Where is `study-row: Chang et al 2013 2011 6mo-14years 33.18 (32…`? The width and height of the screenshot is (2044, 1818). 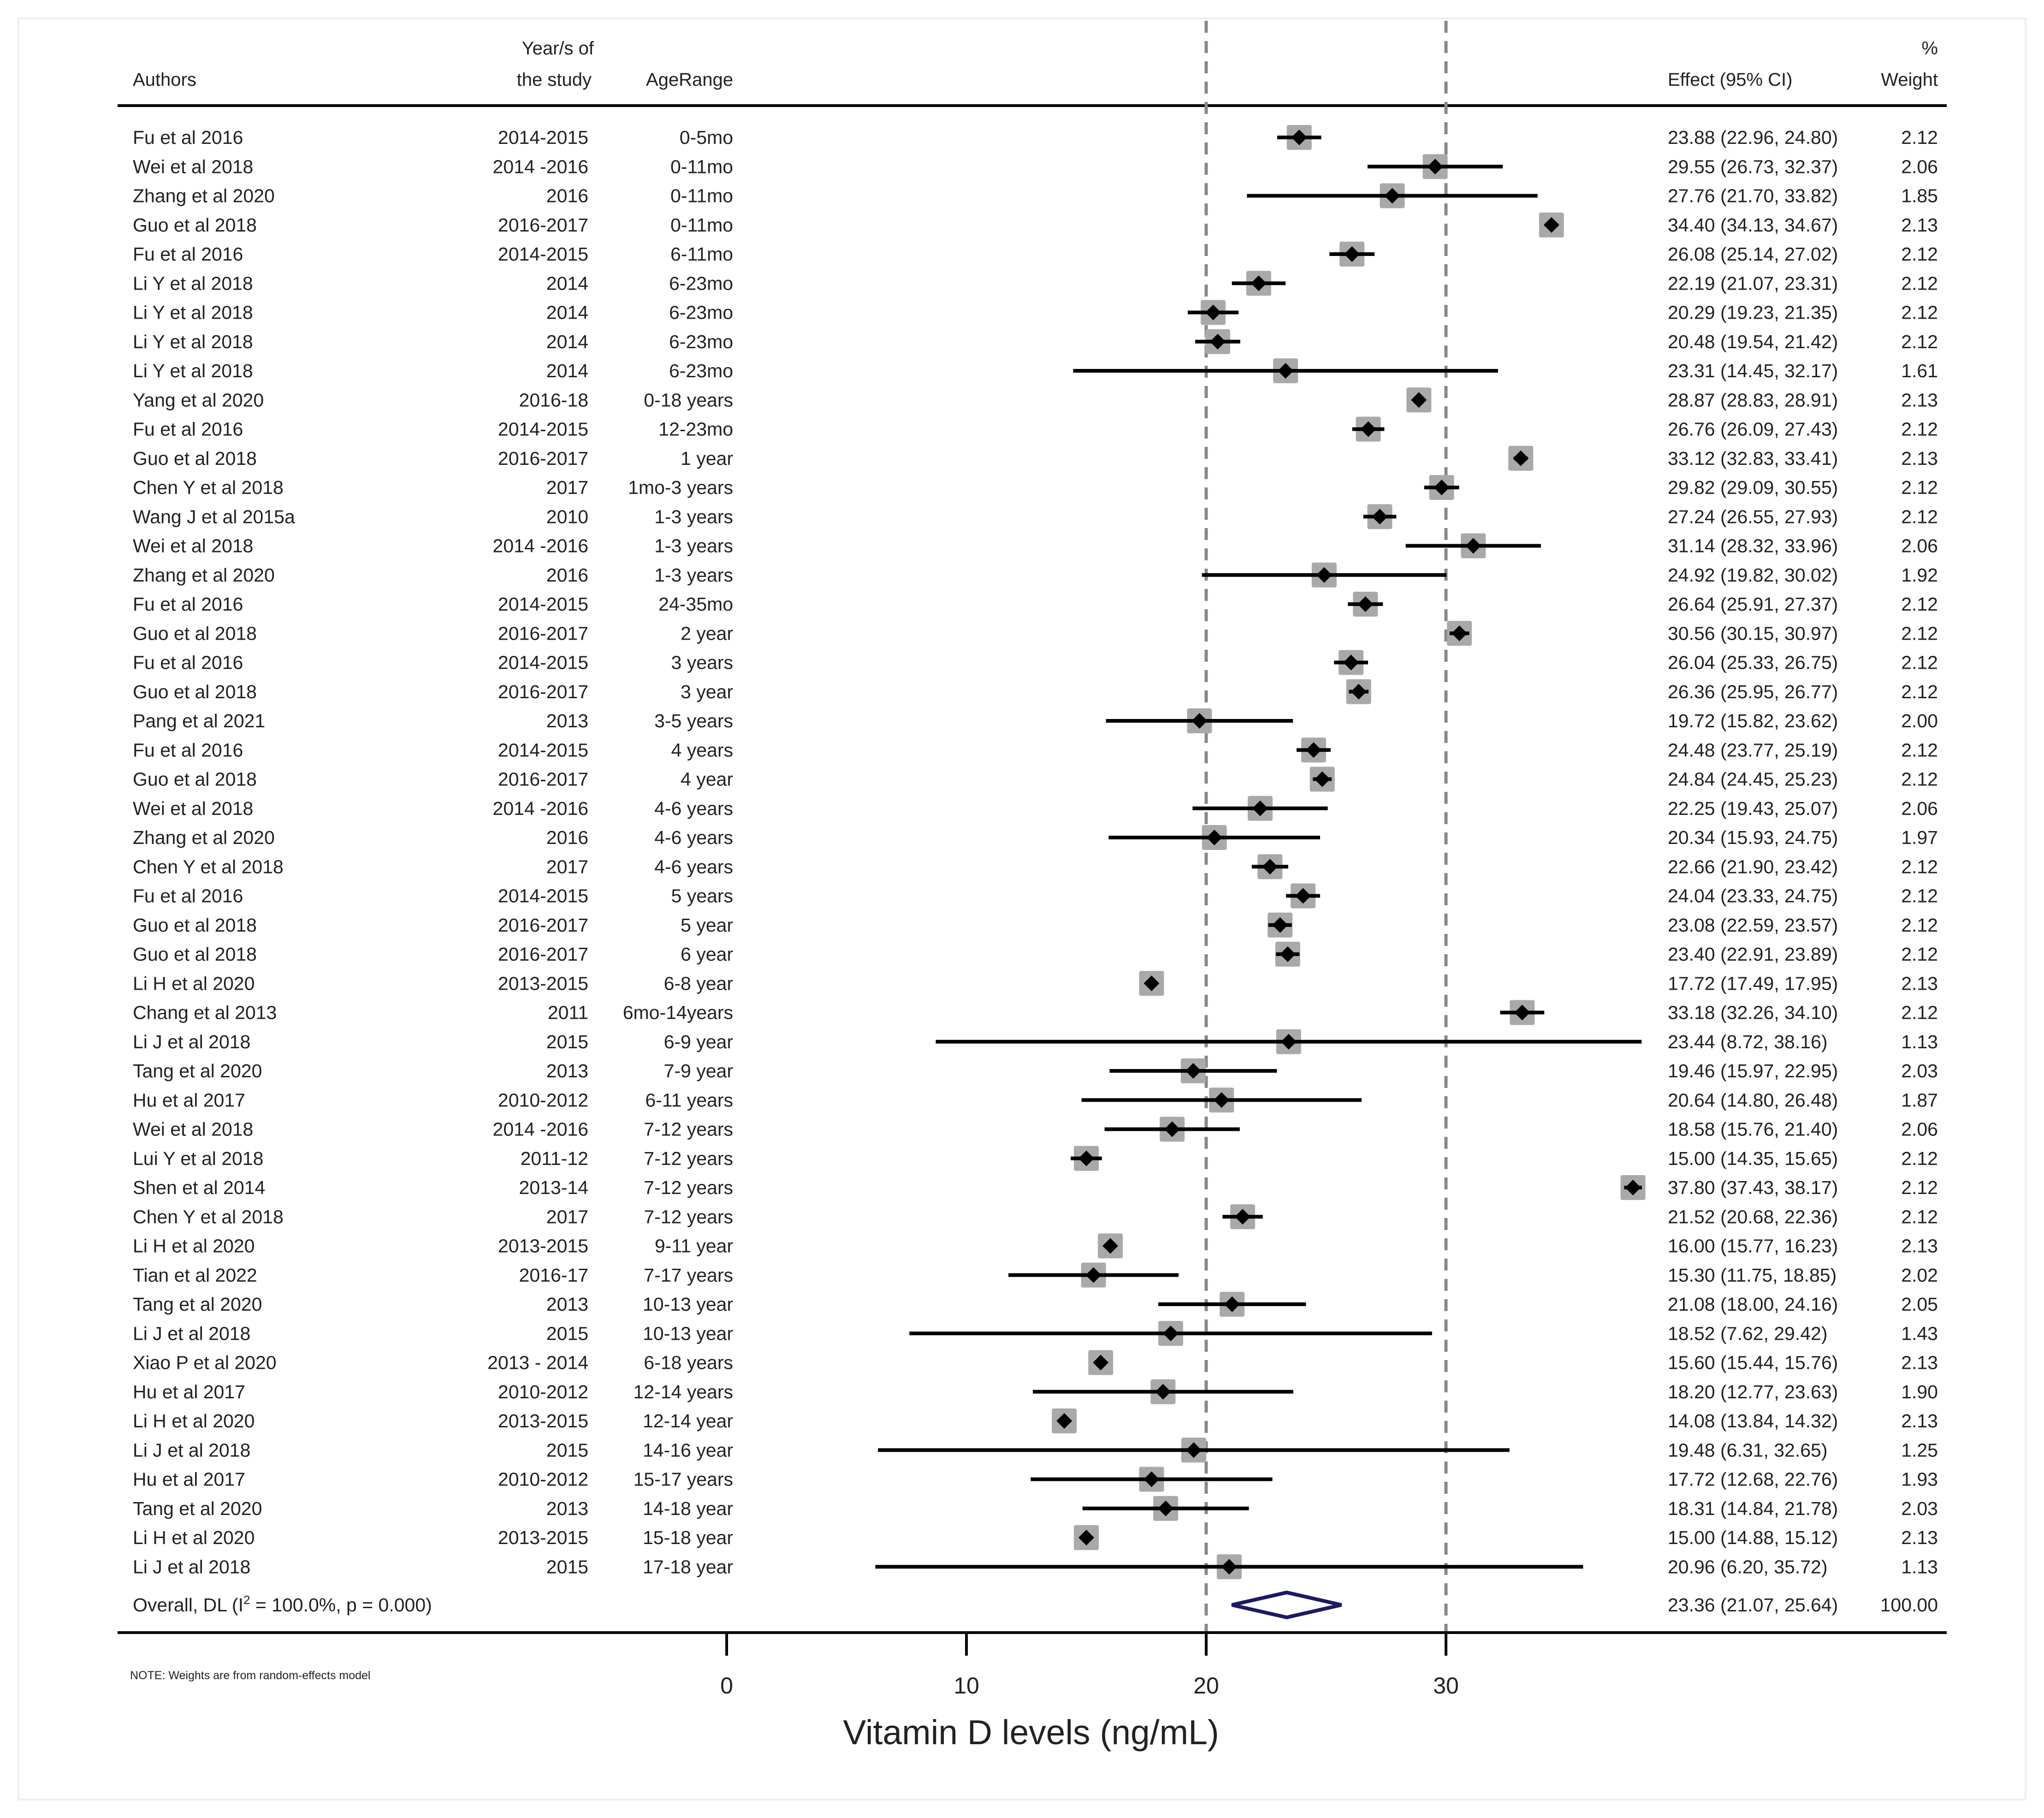
study-row: Chang et al 2013 2011 6mo-14years 33.18 (32… is located at coordinates (1035, 1013).